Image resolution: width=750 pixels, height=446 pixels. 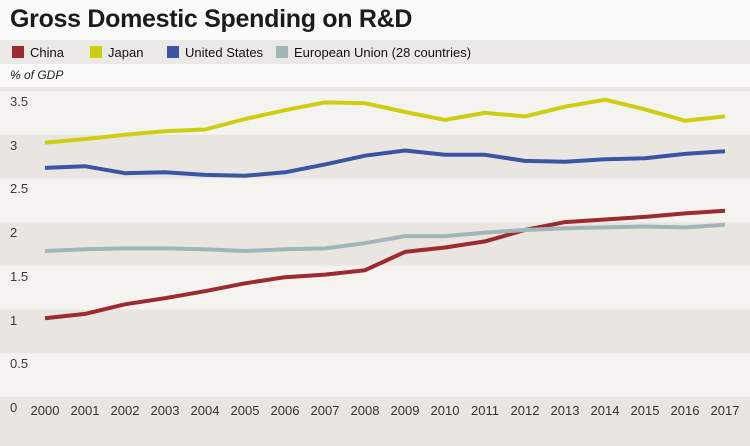 I want to click on x-tick-label: 2013, so click(x=565, y=410).